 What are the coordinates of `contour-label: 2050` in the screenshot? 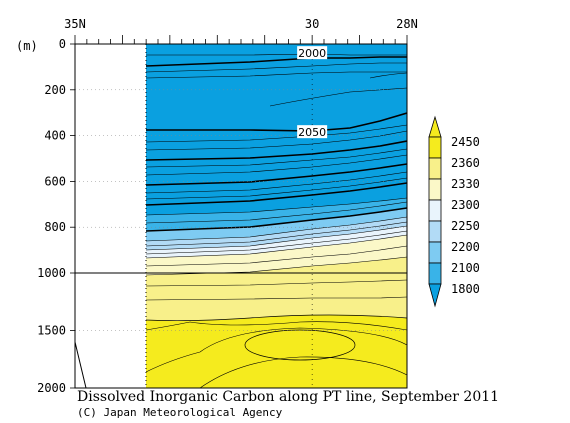 It's located at (312, 132).